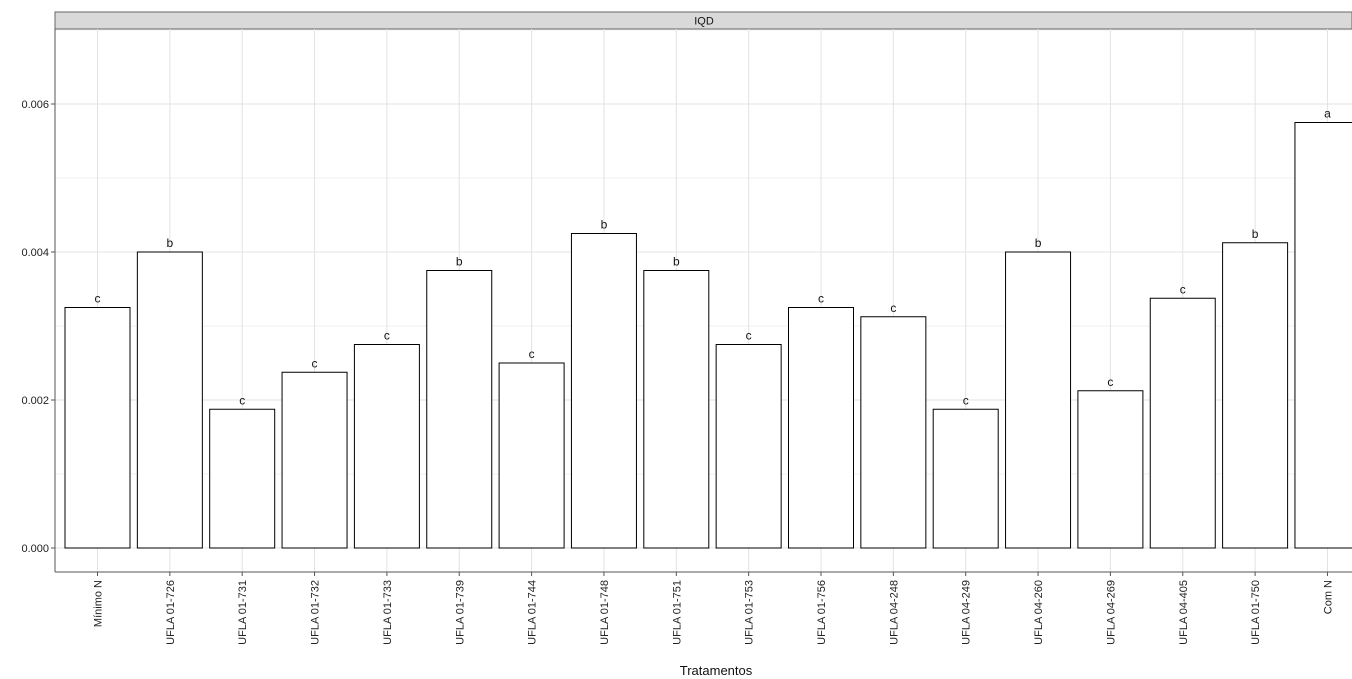 This screenshot has width=1352, height=679. I want to click on x-tick-label: UFLA 01-726, so click(171, 612).